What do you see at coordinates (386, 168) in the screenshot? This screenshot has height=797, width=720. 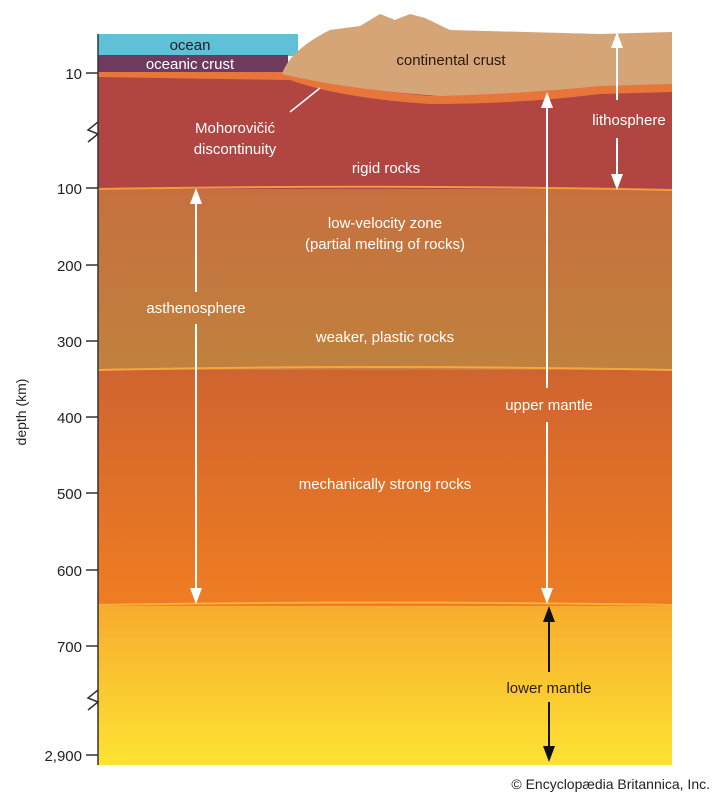 I see `rigid-rocks-label: rigid rocks` at bounding box center [386, 168].